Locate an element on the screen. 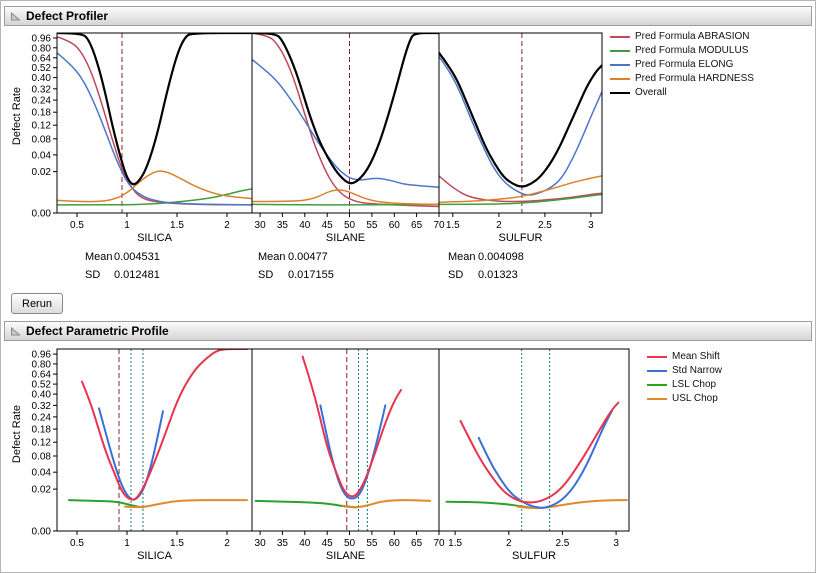 The image size is (816, 573). series-line-usl-chop is located at coordinates (386, 504).